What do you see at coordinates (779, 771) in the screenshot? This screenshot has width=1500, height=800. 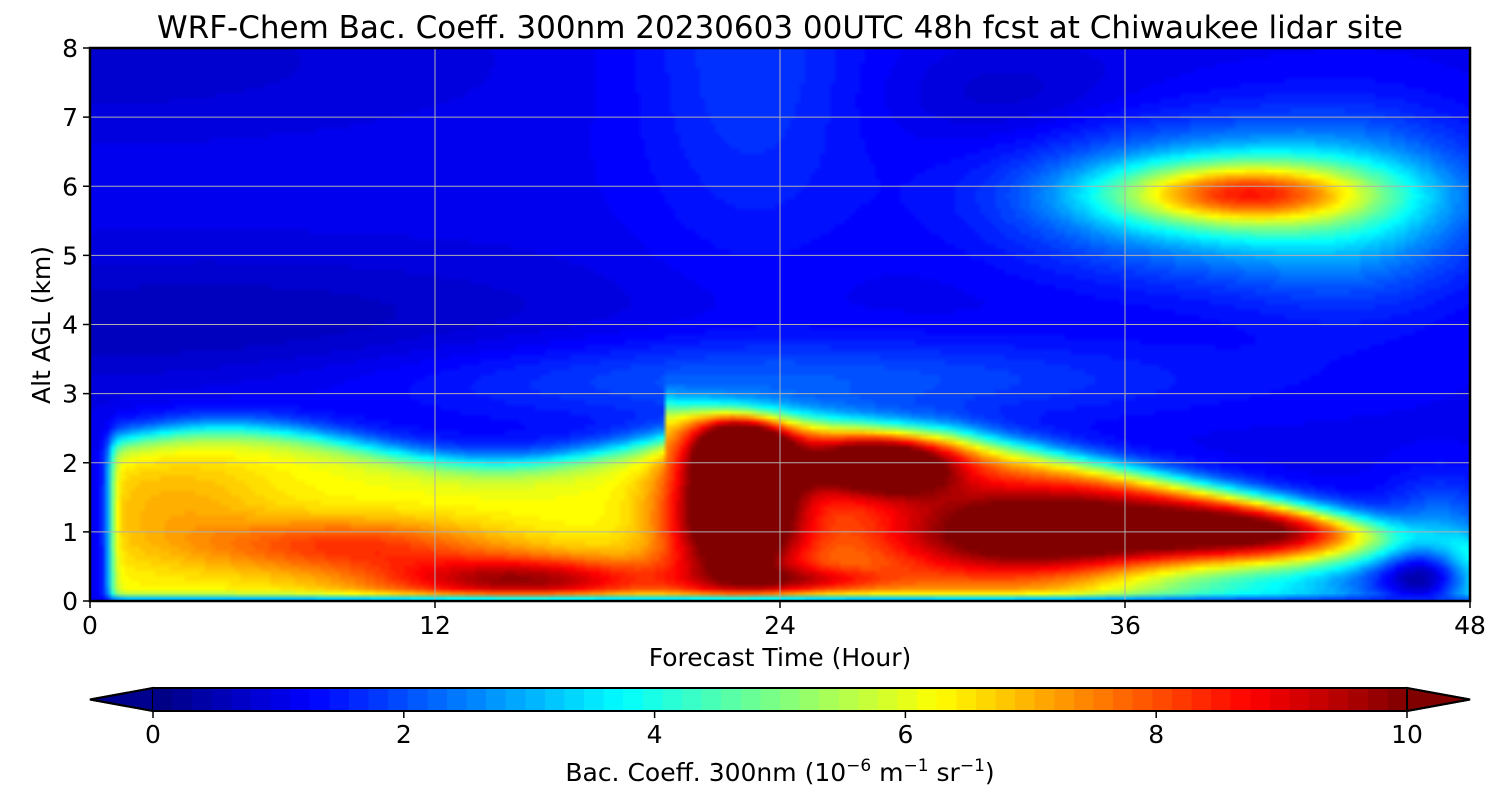 I see `colorbar-label: Bac. Coeff. 300nm (10−6 m−1 sr−1)` at bounding box center [779, 771].